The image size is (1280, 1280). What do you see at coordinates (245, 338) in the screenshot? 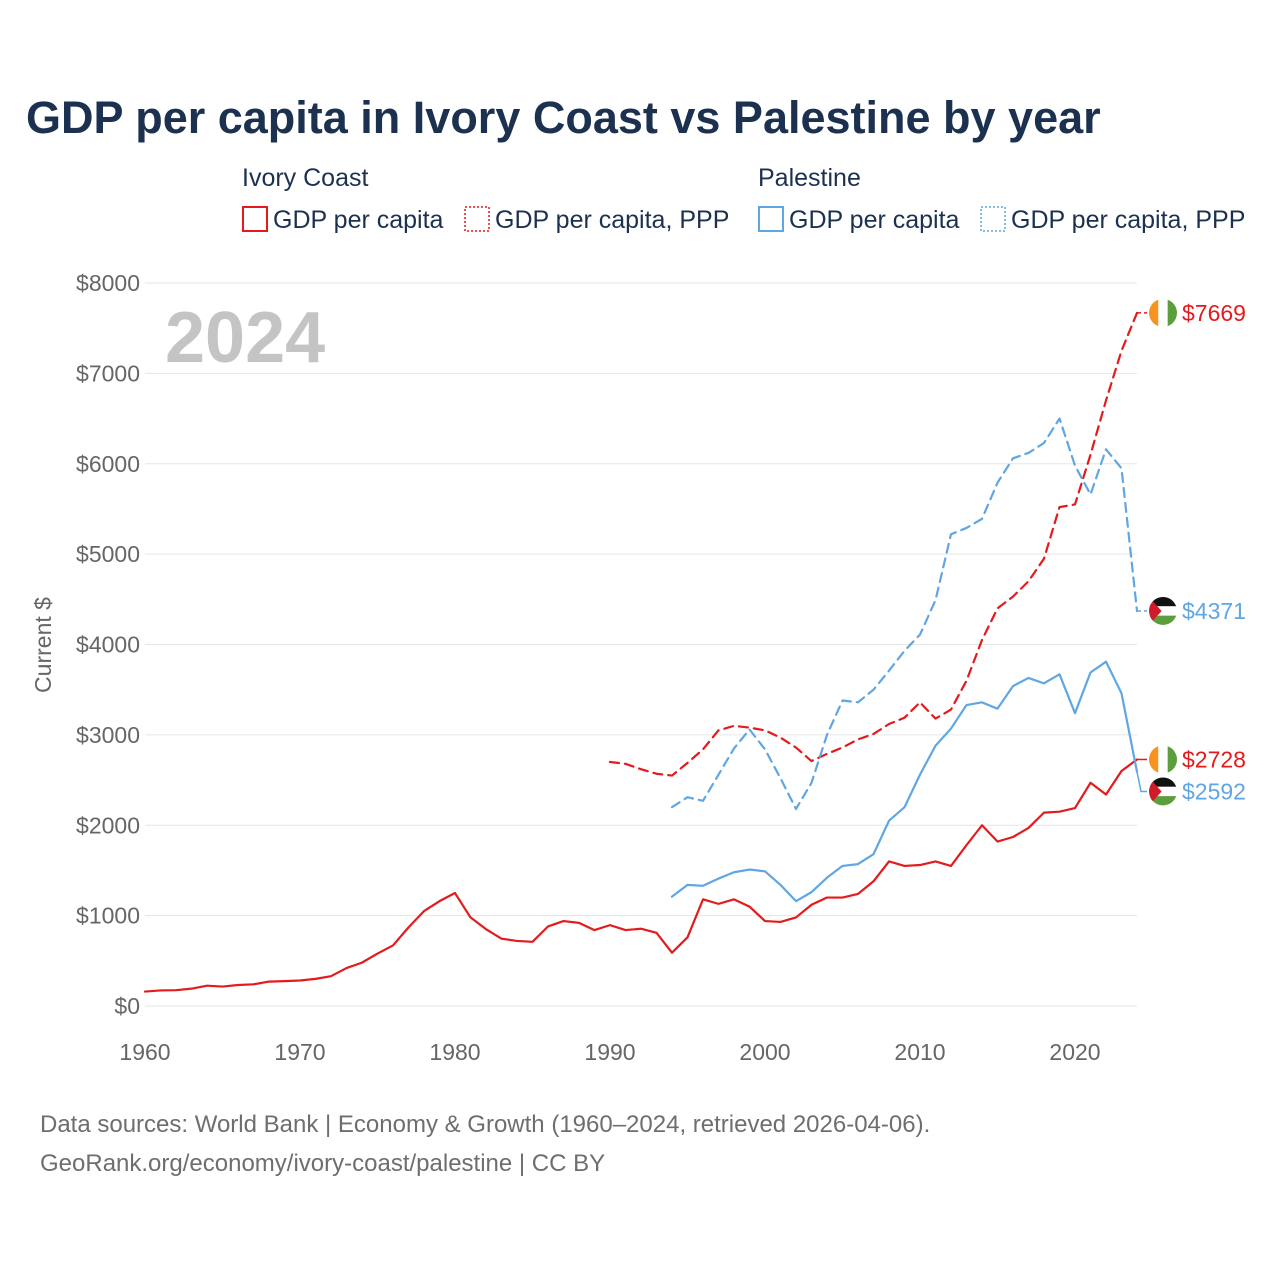
I see `year-watermark: 2024` at bounding box center [245, 338].